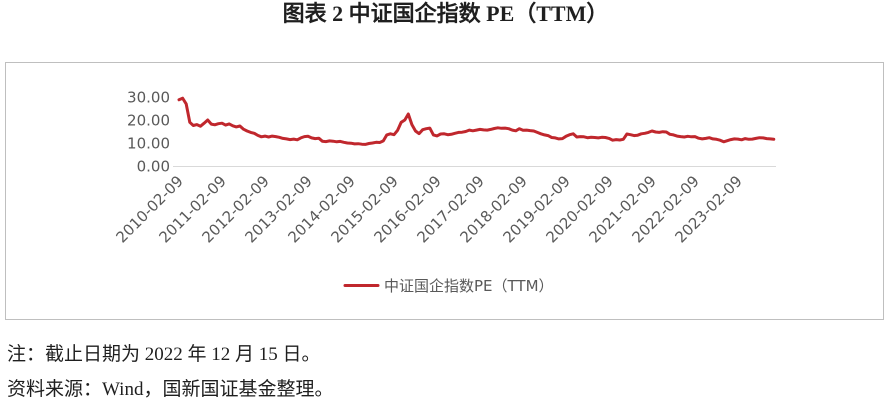 The image size is (891, 409). Describe the element at coordinates (476, 121) in the screenshot. I see `series-line` at that location.